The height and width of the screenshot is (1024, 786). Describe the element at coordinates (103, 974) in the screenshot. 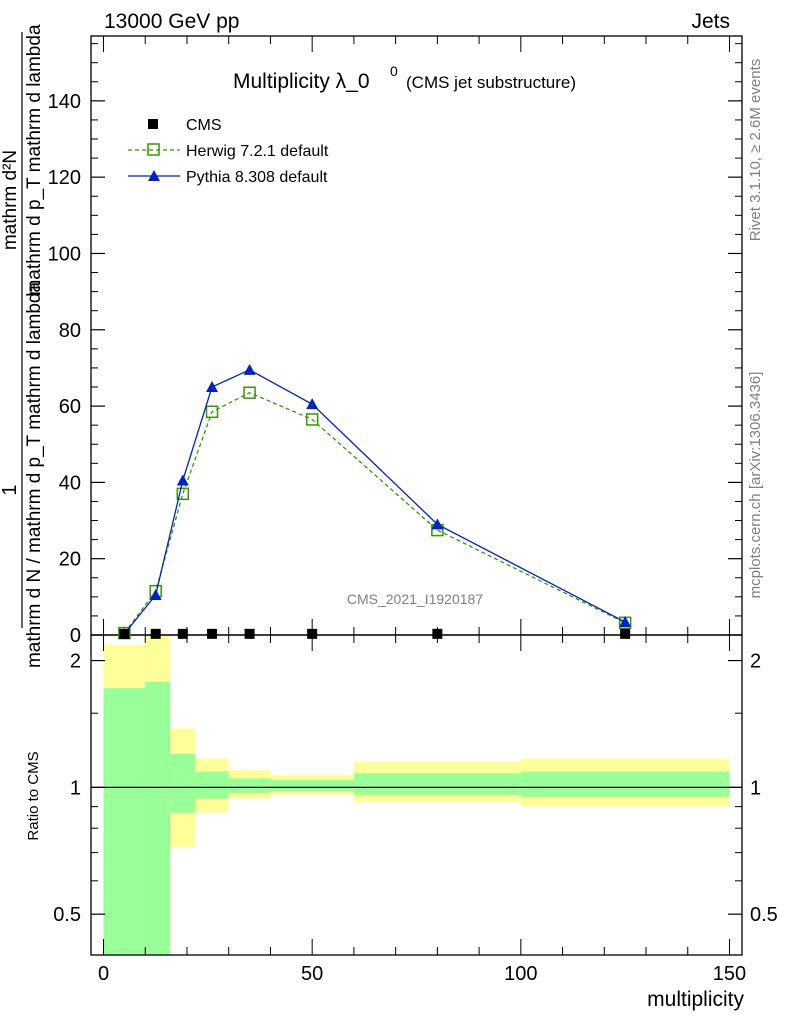

I see `xtick-label-0: 0` at that location.